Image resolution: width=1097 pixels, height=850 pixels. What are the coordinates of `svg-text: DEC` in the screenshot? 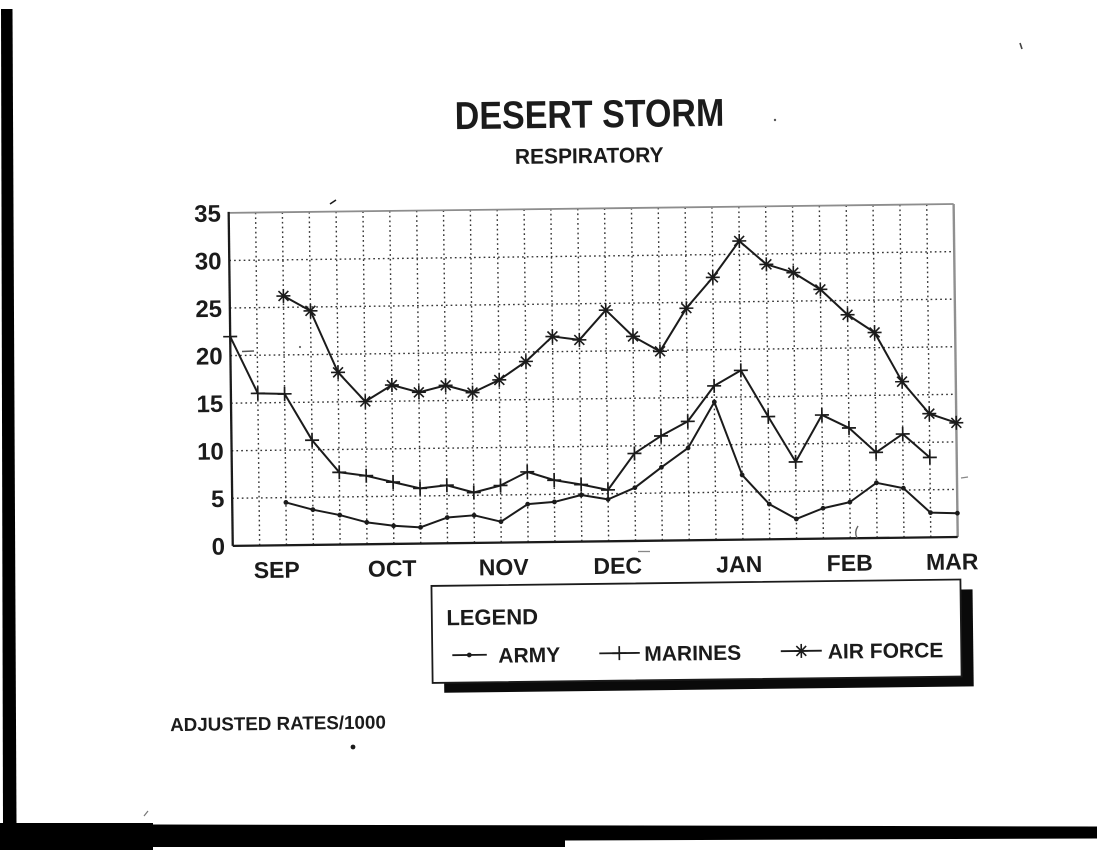 It's located at (617, 565).